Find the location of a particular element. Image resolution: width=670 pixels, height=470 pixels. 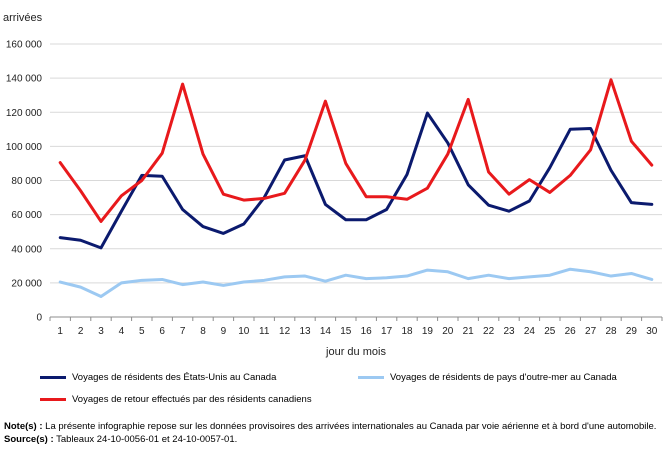

y-tick-label: 40 000 is located at coordinates (26, 249).